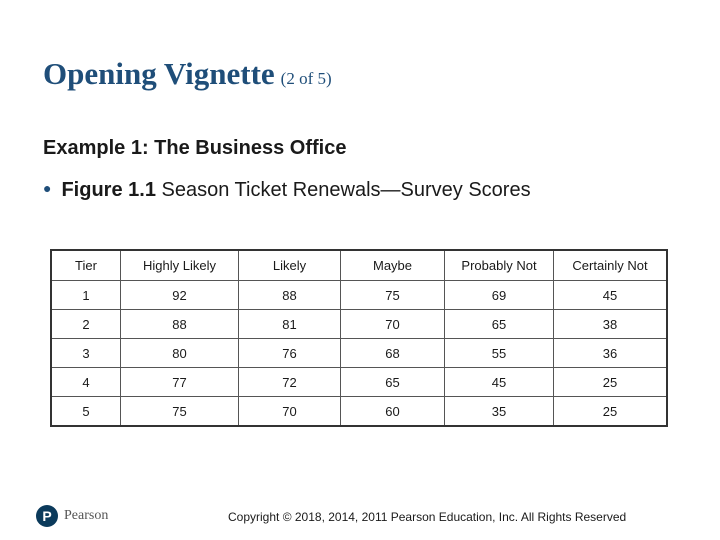 The height and width of the screenshot is (540, 720). What do you see at coordinates (47, 516) in the screenshot?
I see `pearson-logo-icon: P` at bounding box center [47, 516].